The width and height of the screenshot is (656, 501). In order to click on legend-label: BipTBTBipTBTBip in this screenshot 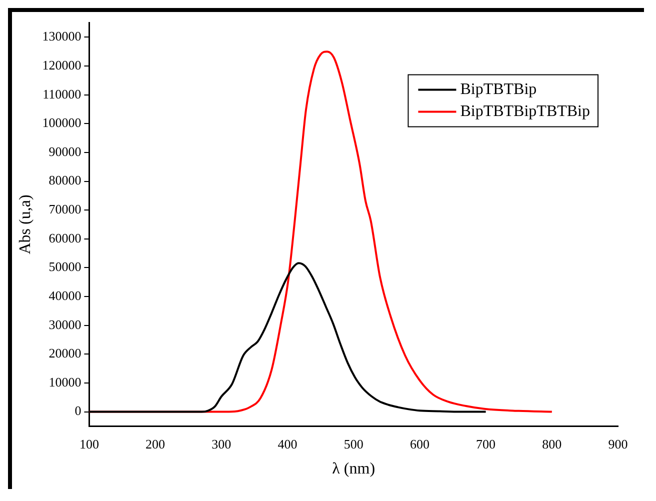, I will do `click(525, 111)`.